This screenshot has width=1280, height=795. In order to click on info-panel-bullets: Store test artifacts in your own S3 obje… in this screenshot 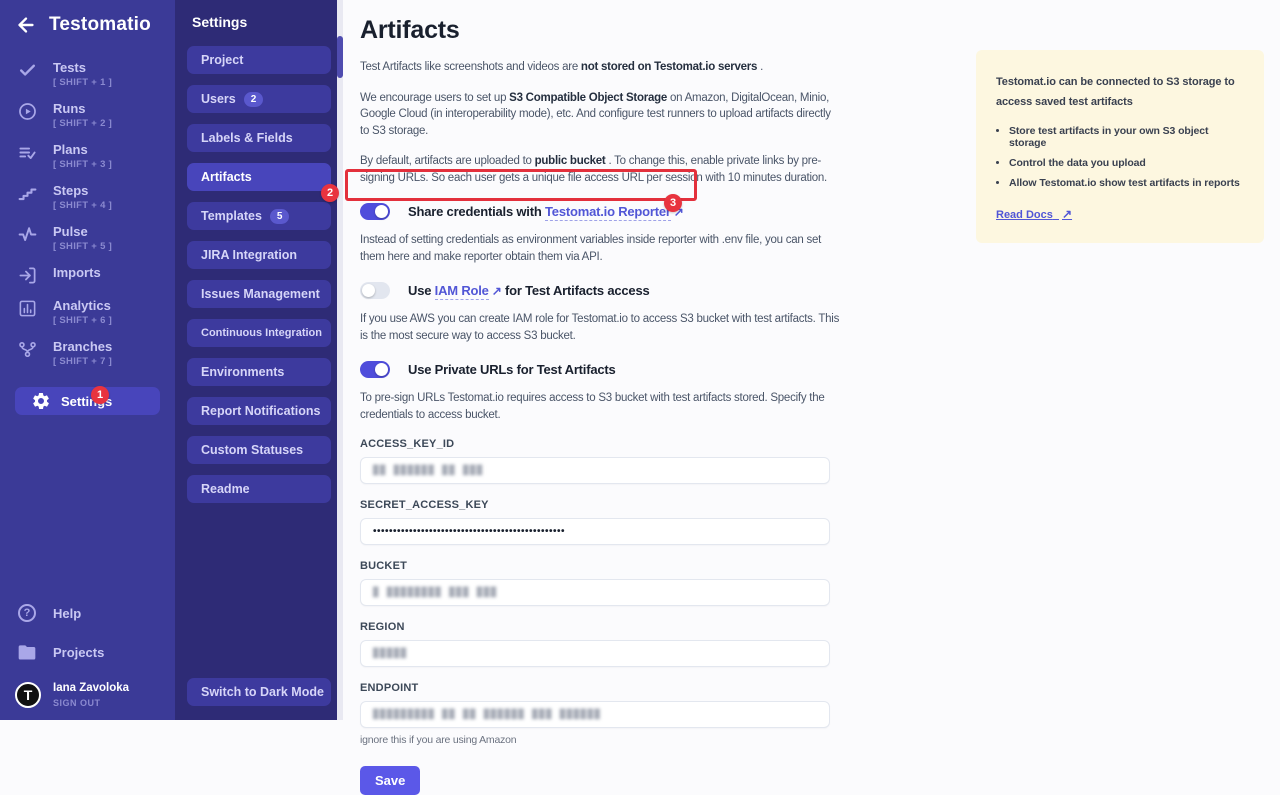, I will do `click(1126, 157)`.